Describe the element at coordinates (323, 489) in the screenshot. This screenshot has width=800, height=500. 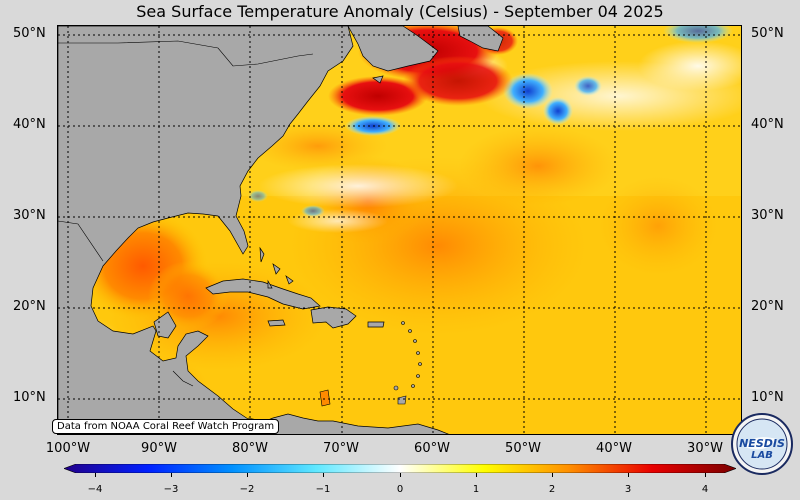
I see `colorbar-tick: −1` at that location.